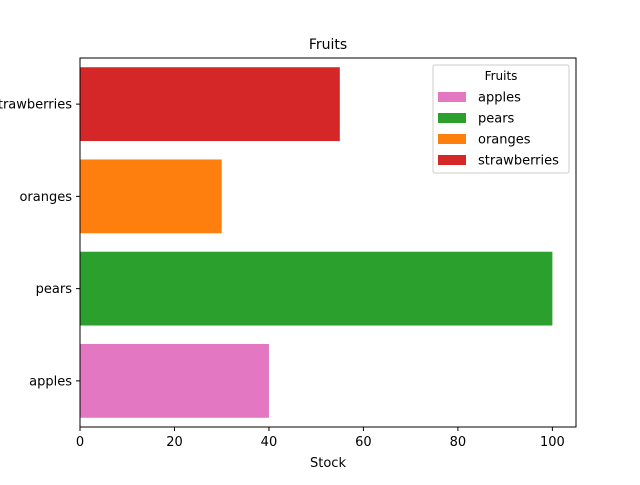 The image size is (640, 485). What do you see at coordinates (328, 45) in the screenshot?
I see `chart-title: Fruits` at bounding box center [328, 45].